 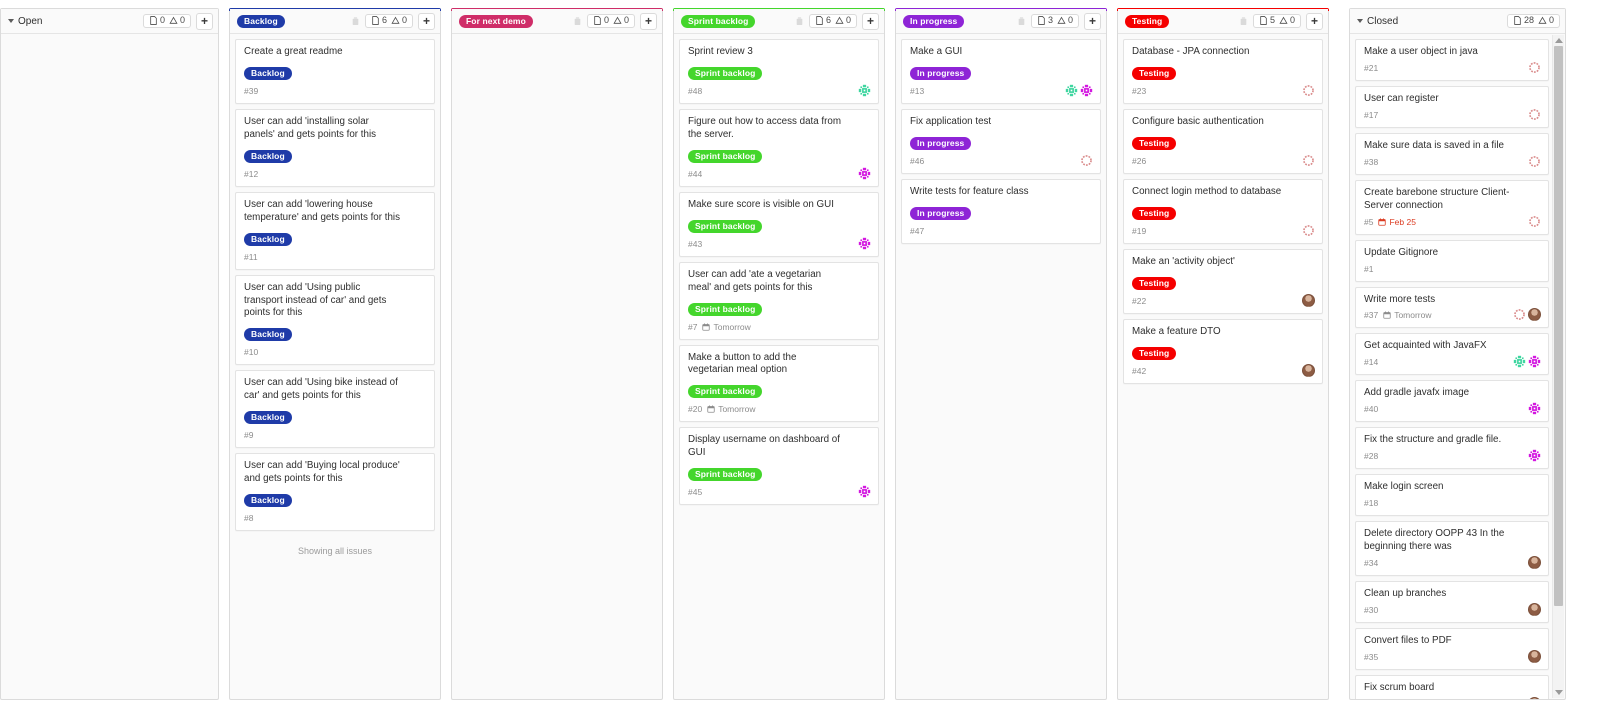 What do you see at coordinates (249, 435) in the screenshot?
I see `issue-reference: #9` at bounding box center [249, 435].